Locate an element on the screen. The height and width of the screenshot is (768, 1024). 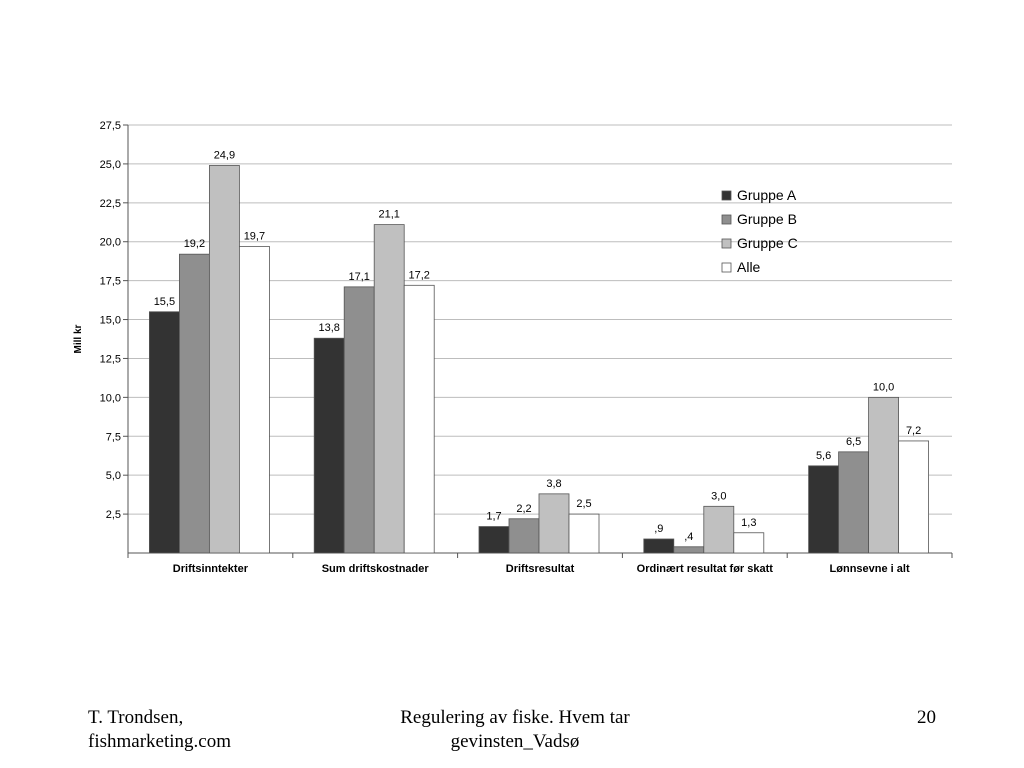
data-label: 2,2 is located at coordinates (523, 509).